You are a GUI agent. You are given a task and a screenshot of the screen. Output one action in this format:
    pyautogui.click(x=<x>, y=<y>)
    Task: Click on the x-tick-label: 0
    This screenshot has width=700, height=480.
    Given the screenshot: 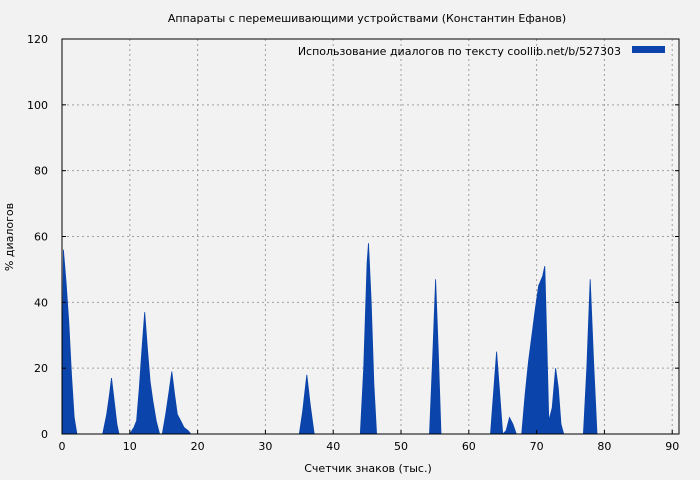 What is the action you would take?
    pyautogui.click(x=62, y=446)
    